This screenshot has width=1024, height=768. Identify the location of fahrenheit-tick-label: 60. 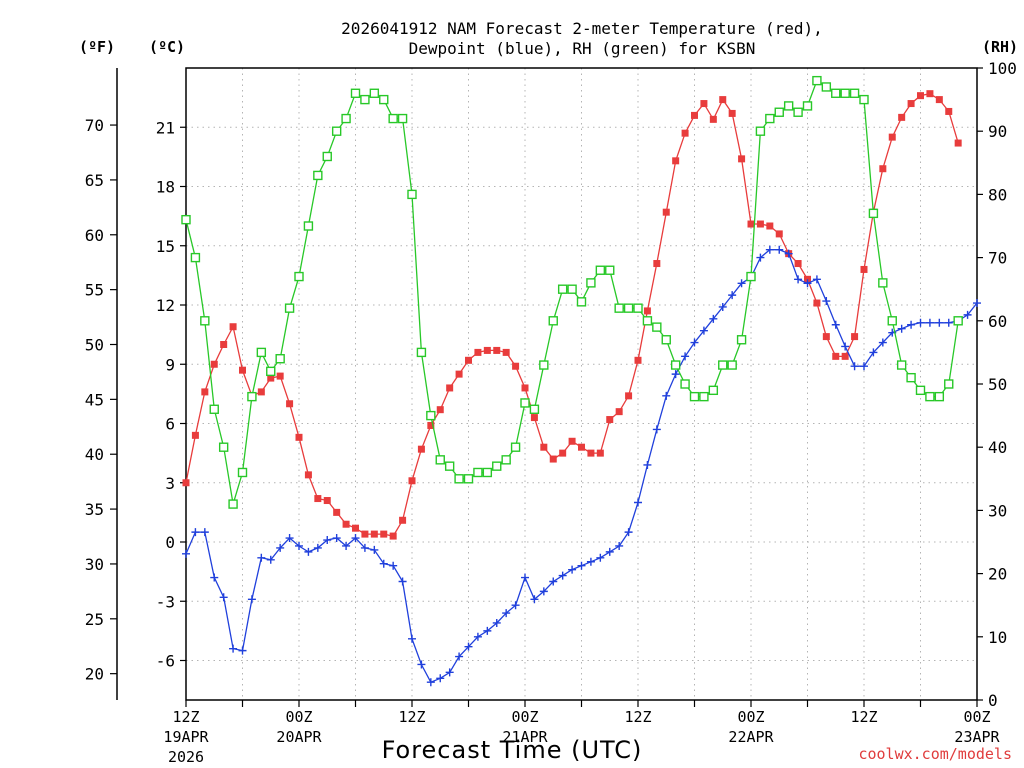
(94, 235).